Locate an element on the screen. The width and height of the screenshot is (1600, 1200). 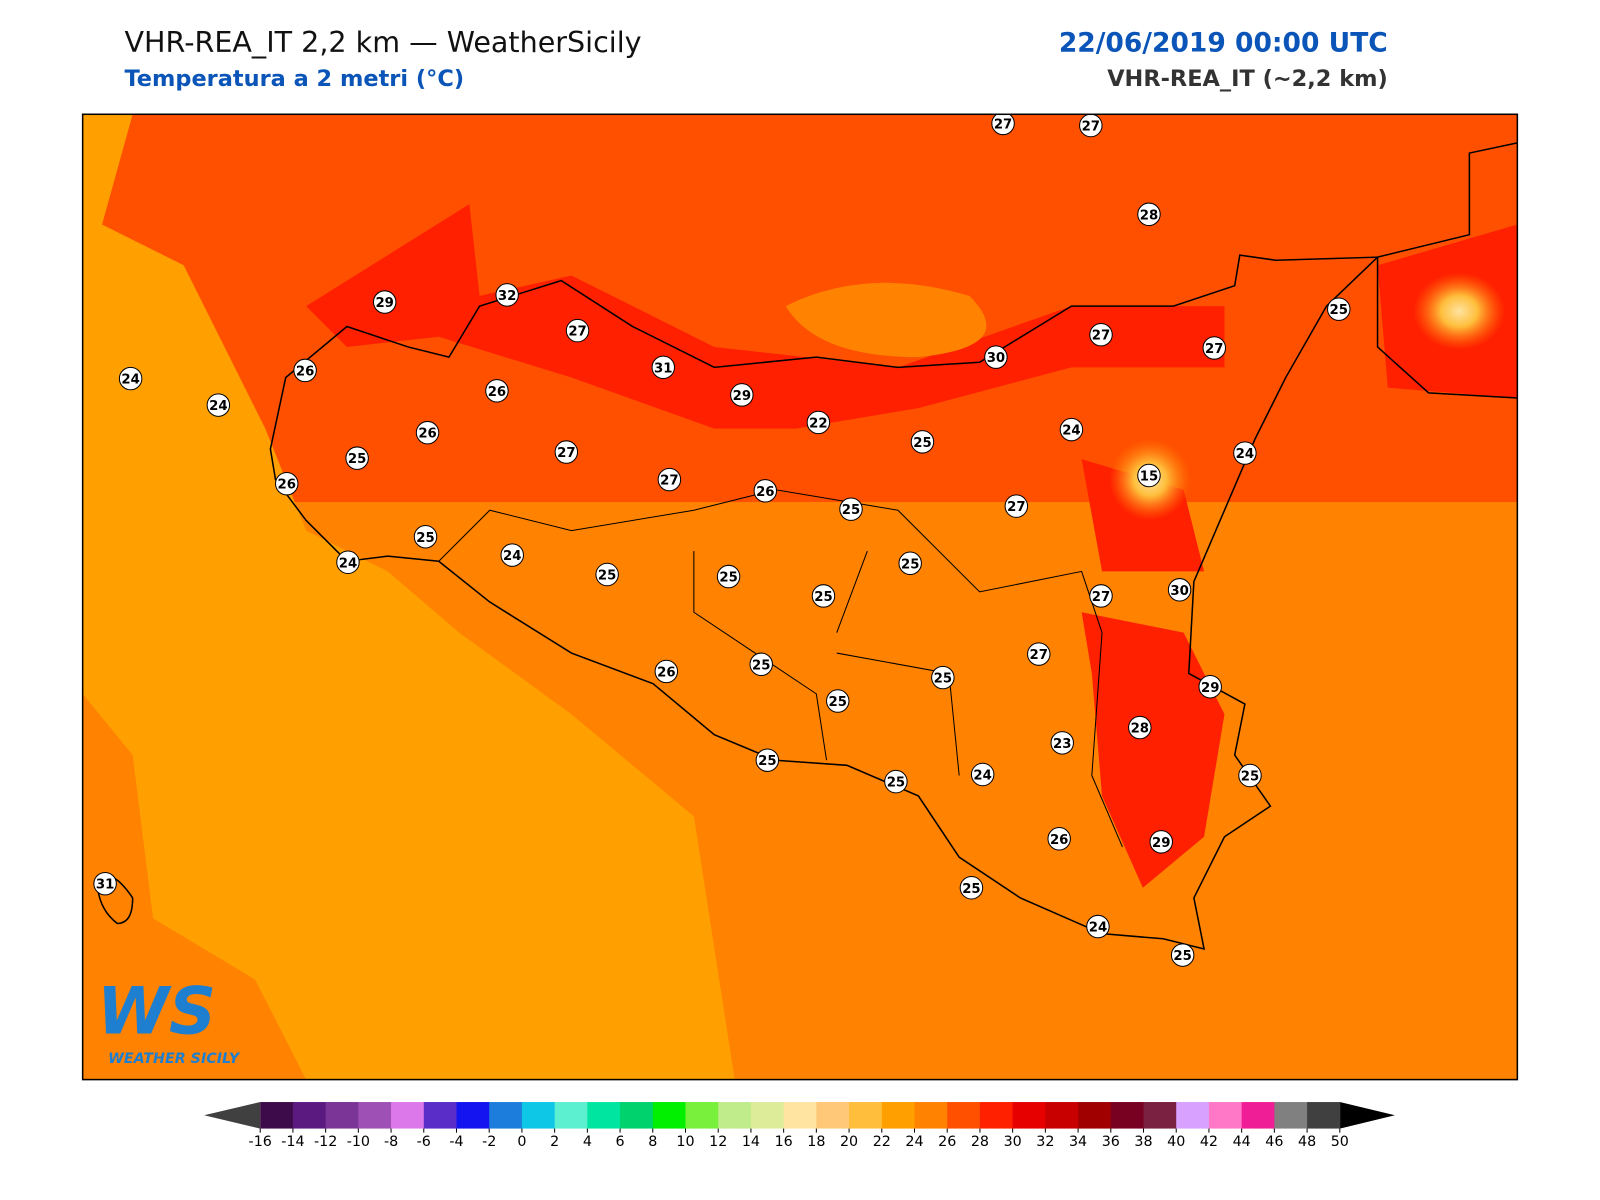
date: 22/06/2019 00:00 UTC is located at coordinates (1223, 42).